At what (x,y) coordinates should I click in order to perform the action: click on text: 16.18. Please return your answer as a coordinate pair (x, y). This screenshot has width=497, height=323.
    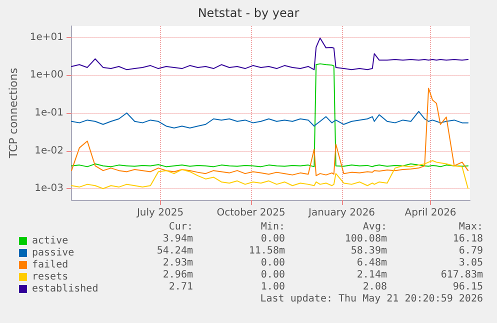
    Looking at the image, I should click on (467, 239).